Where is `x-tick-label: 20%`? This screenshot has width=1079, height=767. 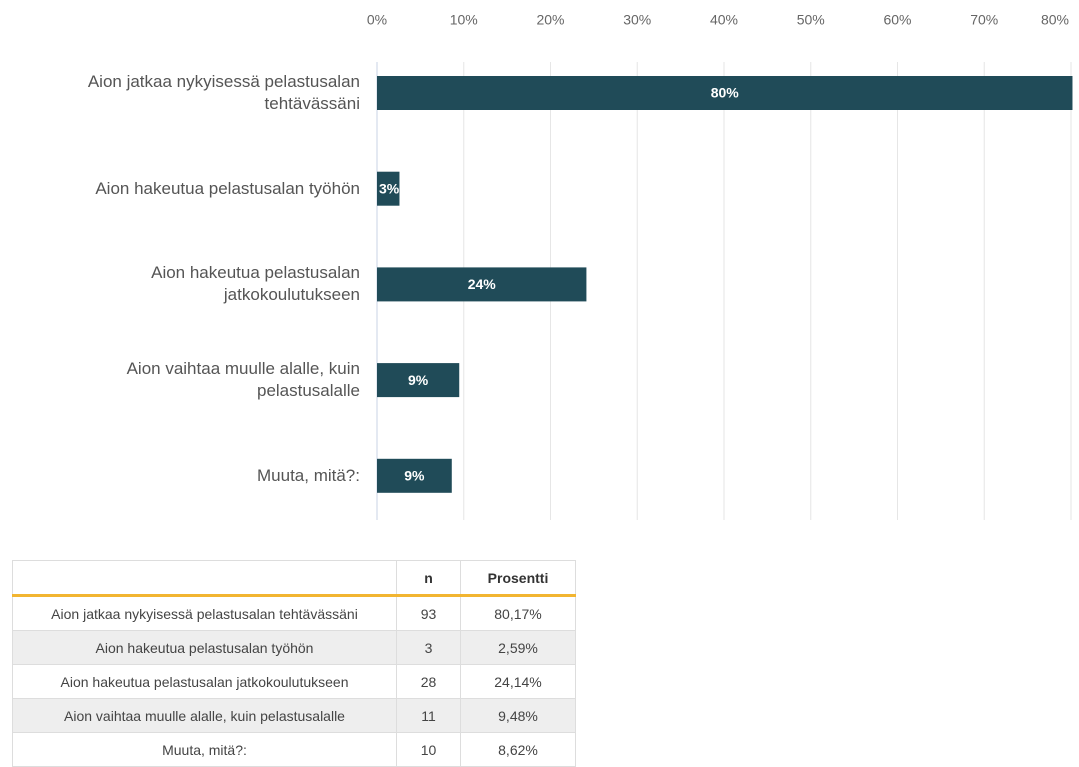
x-tick-label: 20% is located at coordinates (550, 20).